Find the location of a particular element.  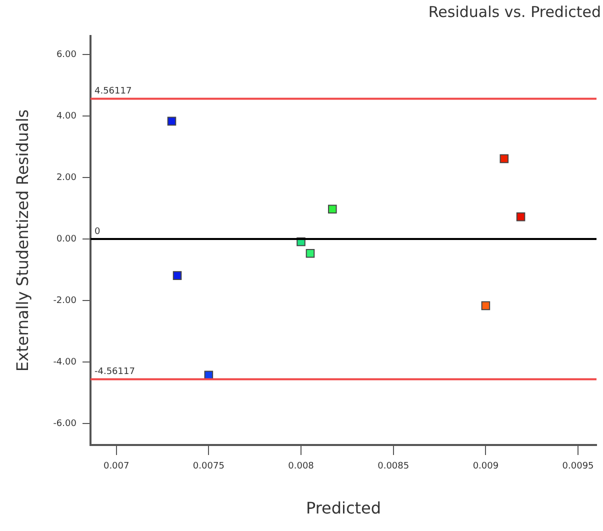

x-tick-label: 0.0085 is located at coordinates (394, 467).